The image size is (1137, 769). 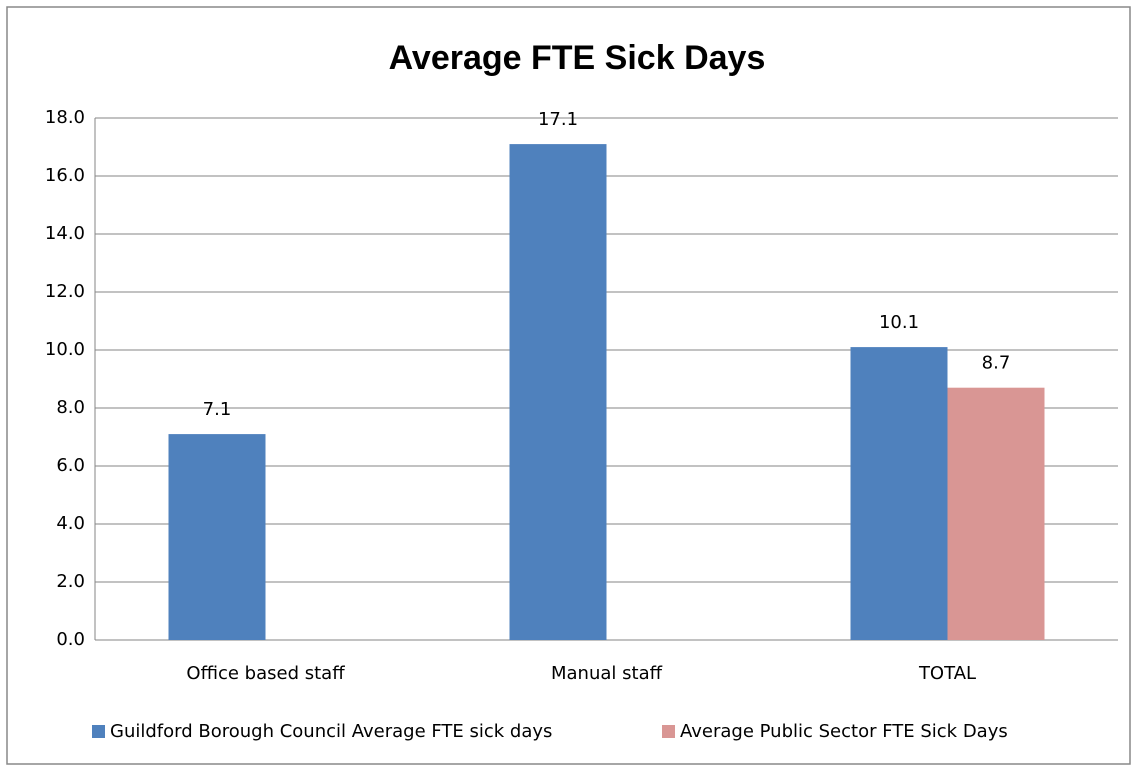 What do you see at coordinates (65, 175) in the screenshot?
I see `y-tick-label: 16.0` at bounding box center [65, 175].